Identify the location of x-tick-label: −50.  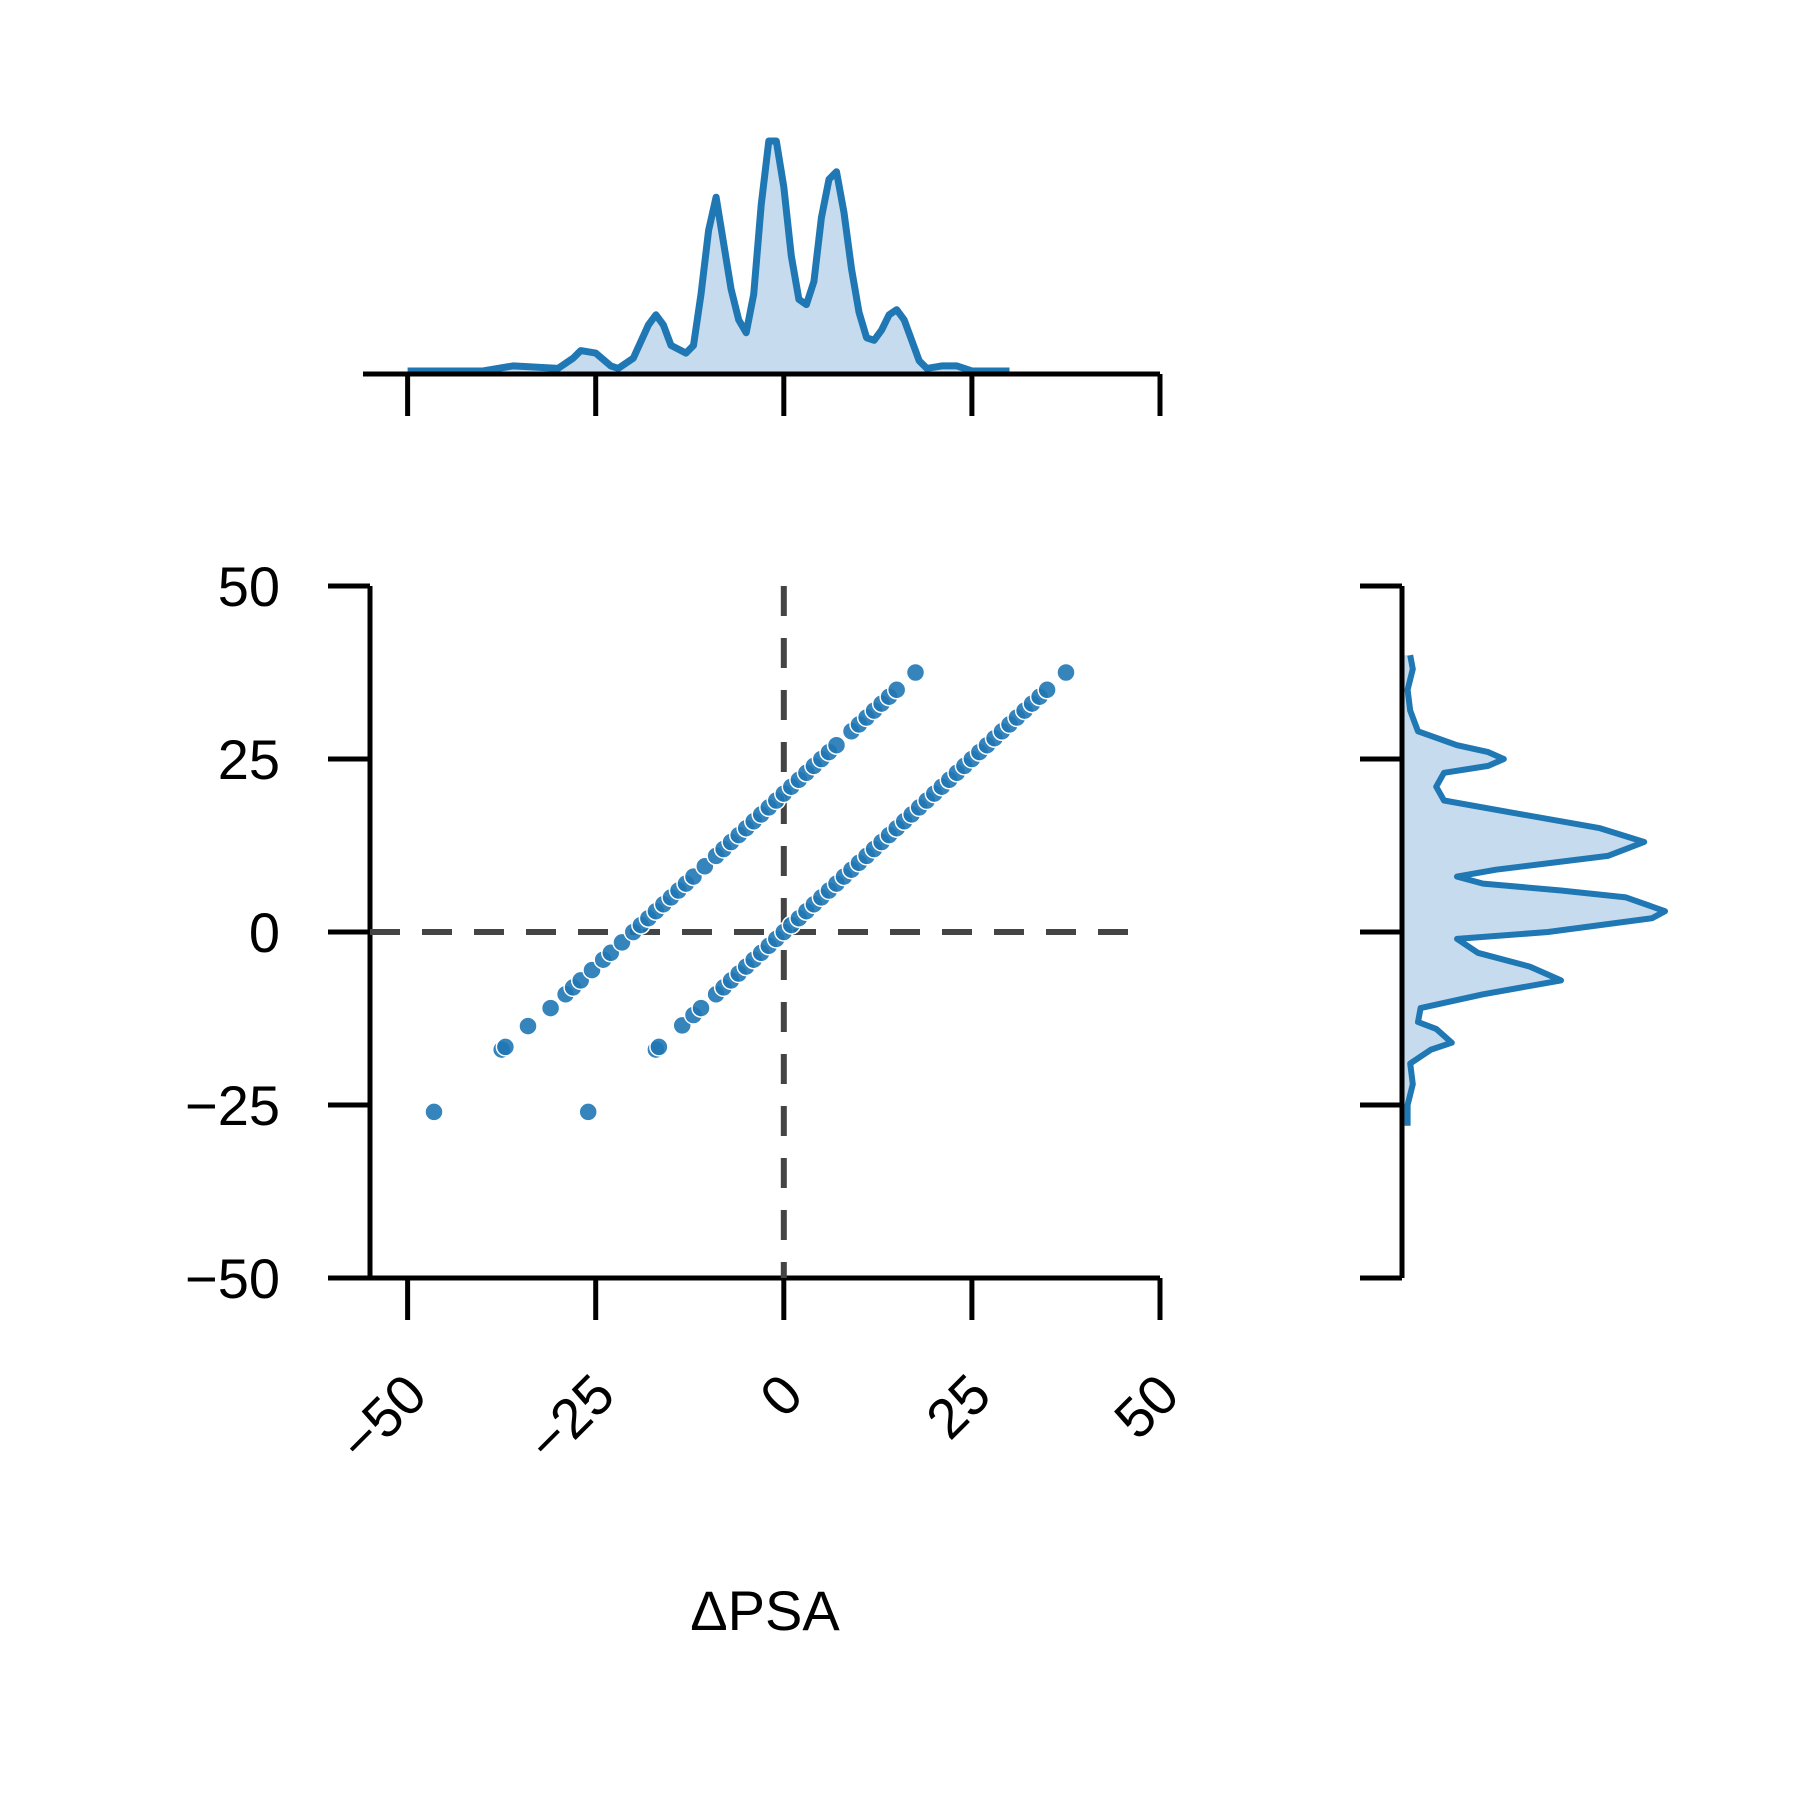
(382, 1418).